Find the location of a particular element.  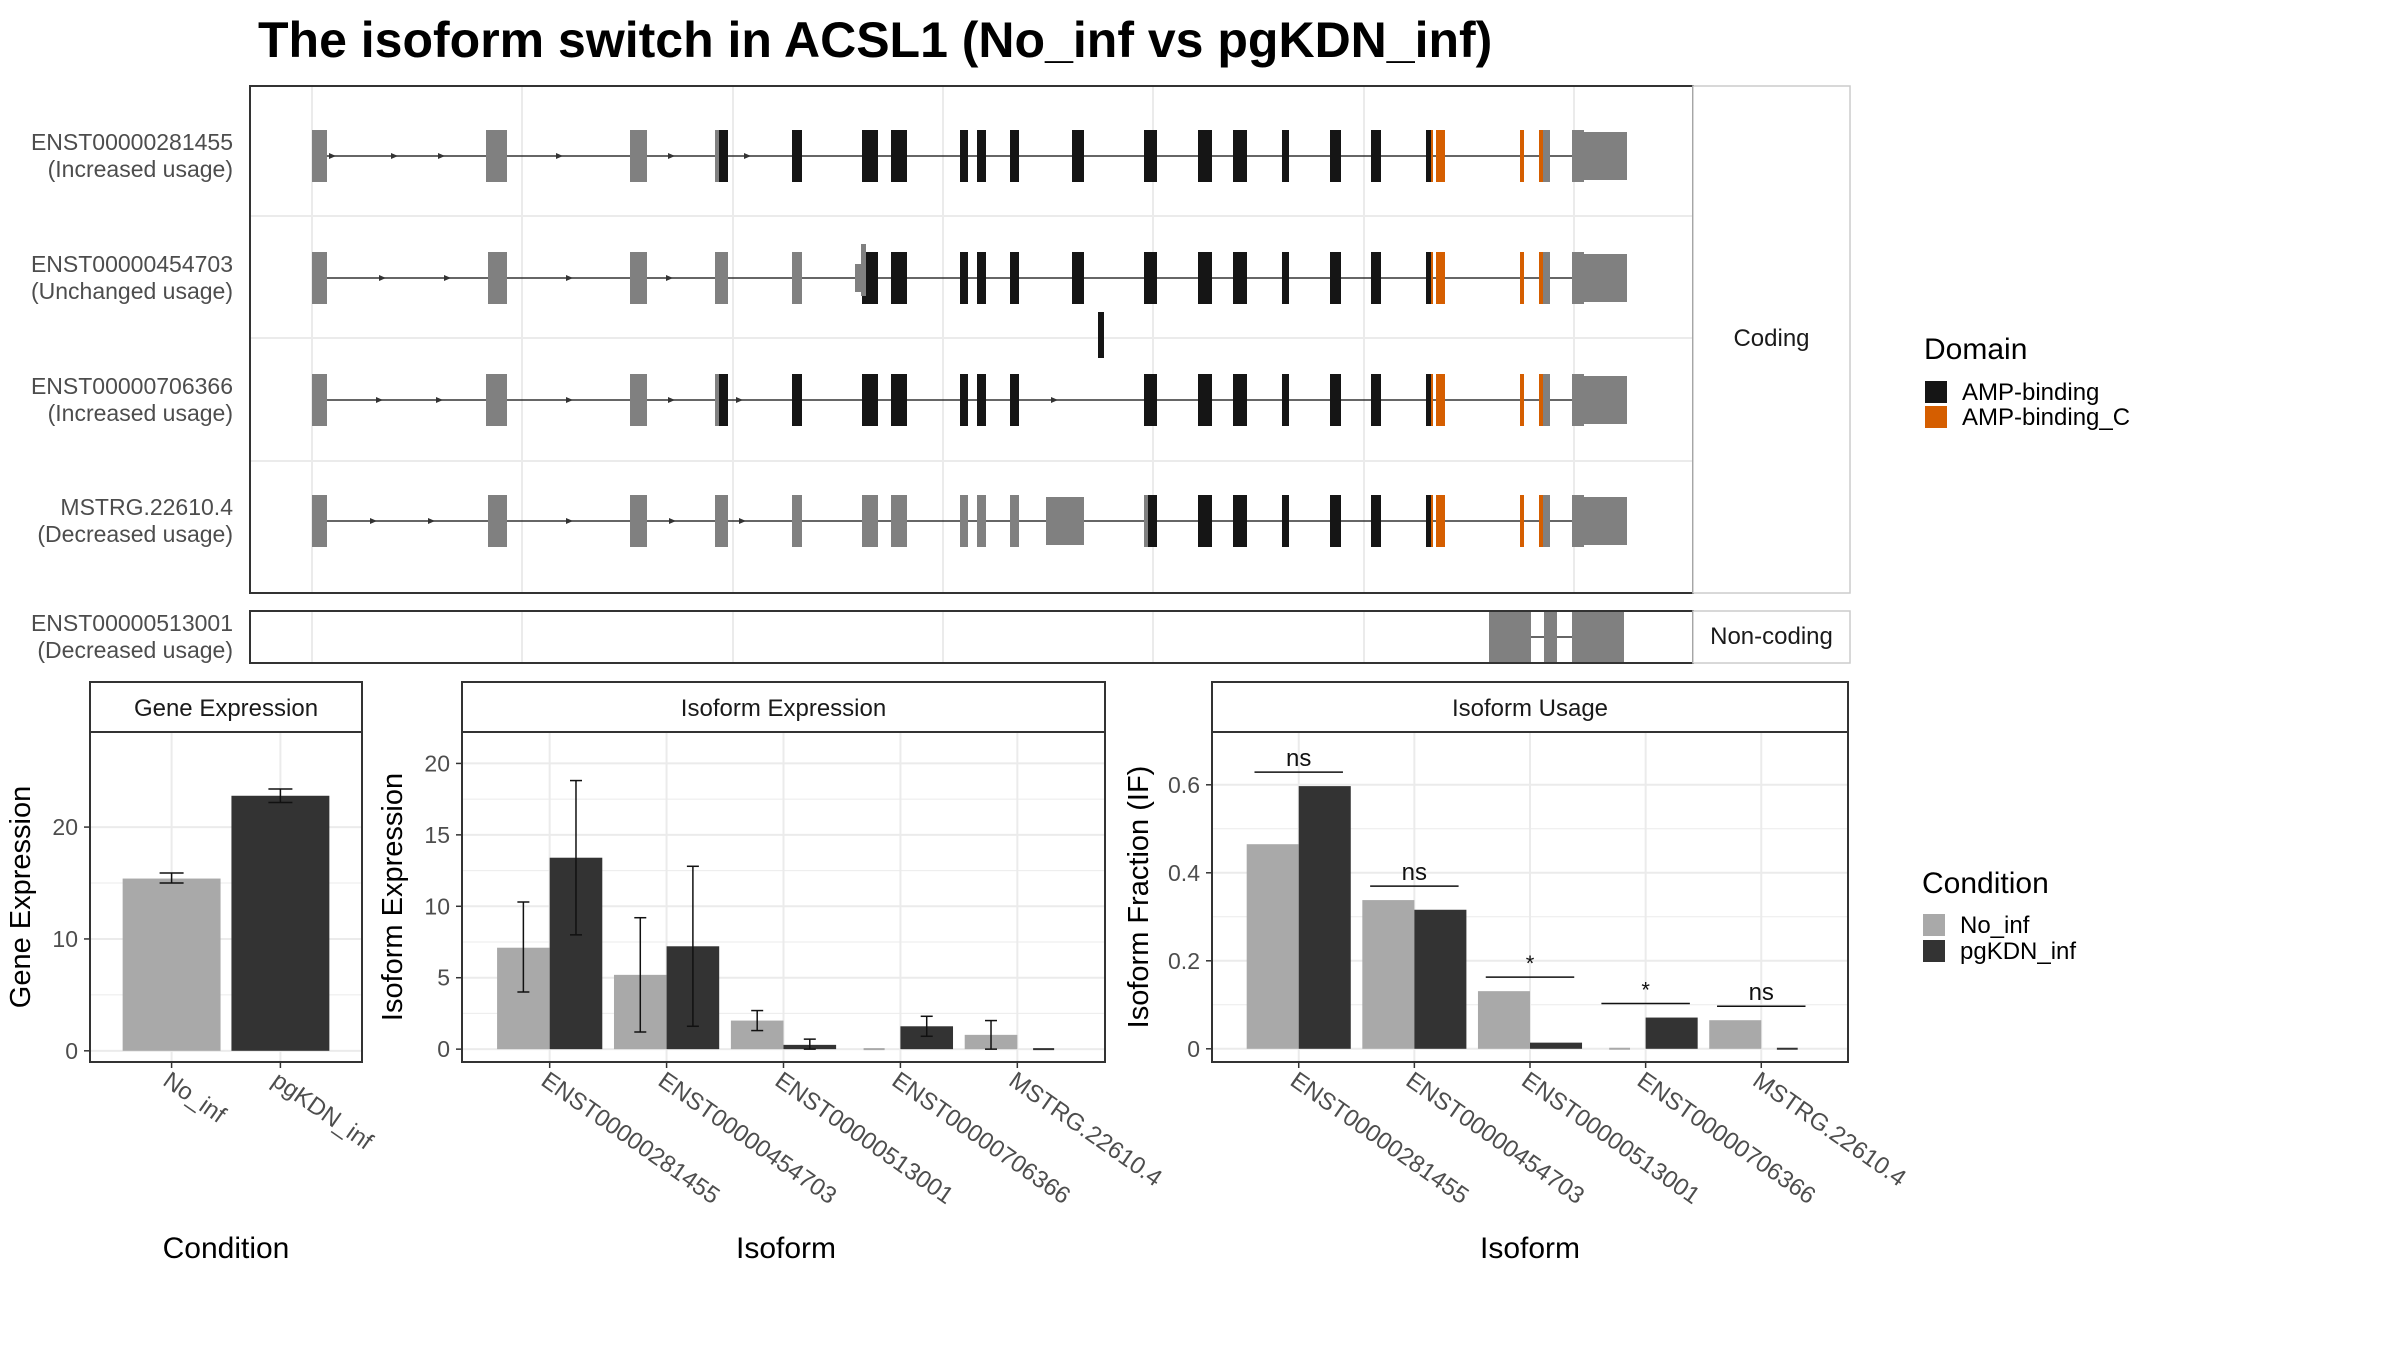

x-tick-label: No_inf is located at coordinates (194, 1098).